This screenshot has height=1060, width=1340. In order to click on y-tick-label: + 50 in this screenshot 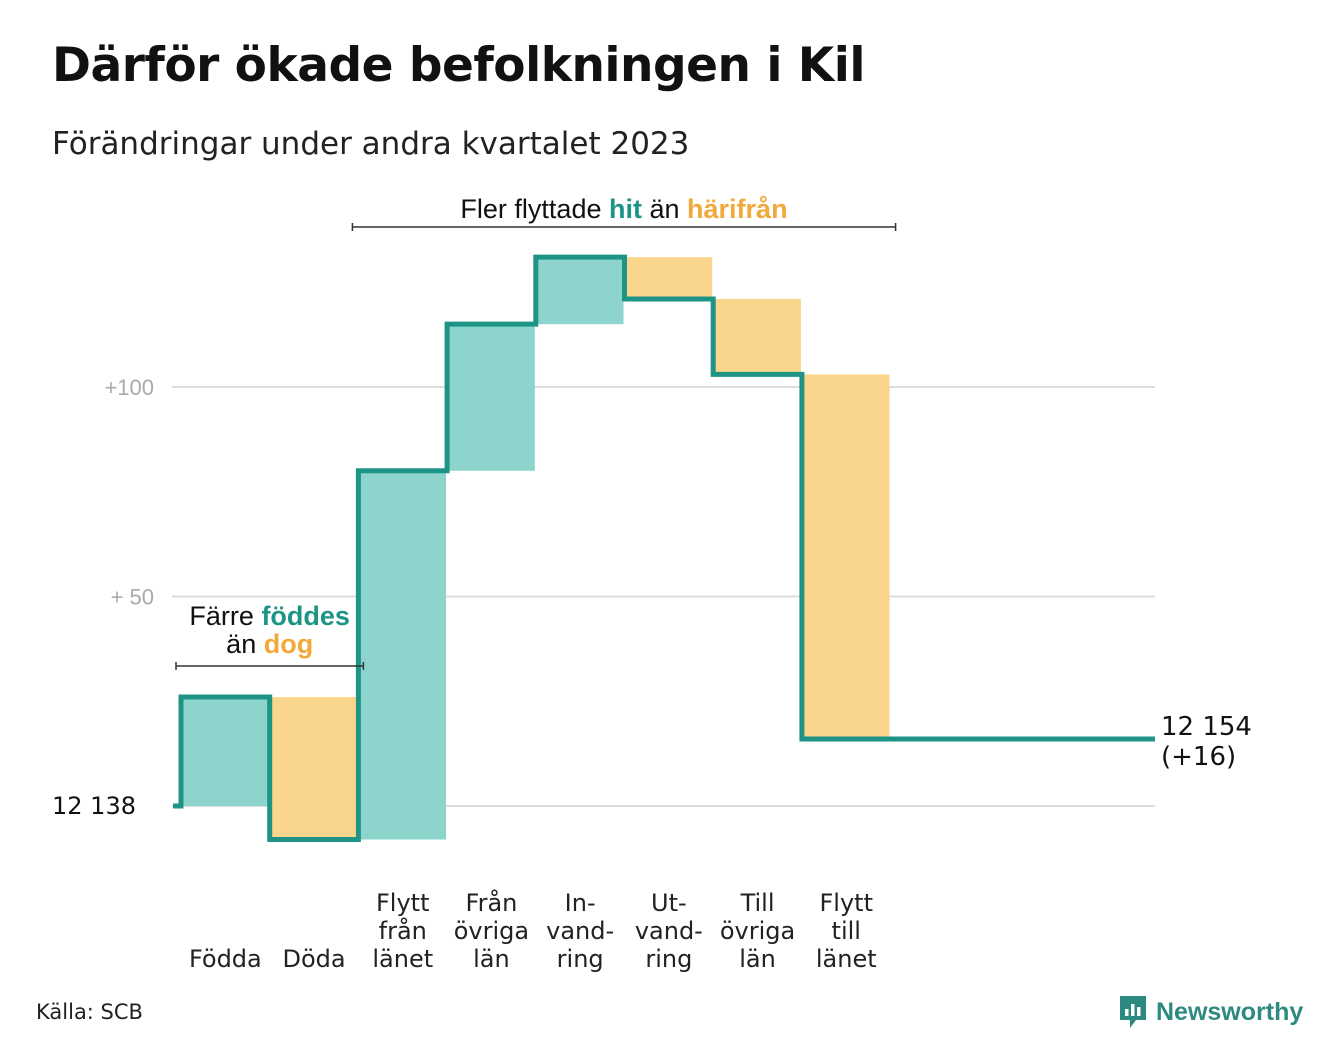, I will do `click(132, 597)`.